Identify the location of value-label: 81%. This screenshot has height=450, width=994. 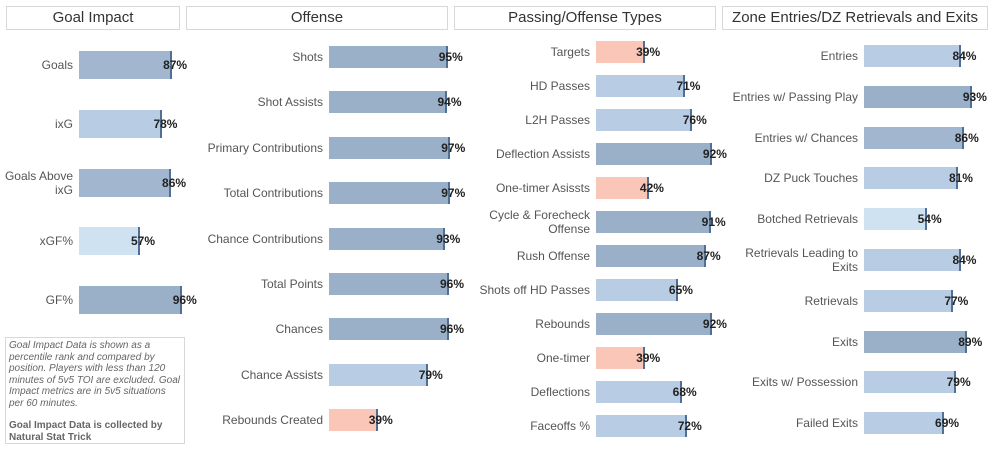
(960, 178).